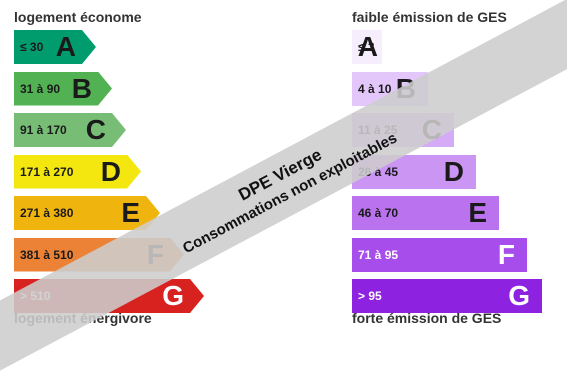 The width and height of the screenshot is (567, 383). What do you see at coordinates (47, 171) in the screenshot?
I see `energy-range-label: 171 à 270` at bounding box center [47, 171].